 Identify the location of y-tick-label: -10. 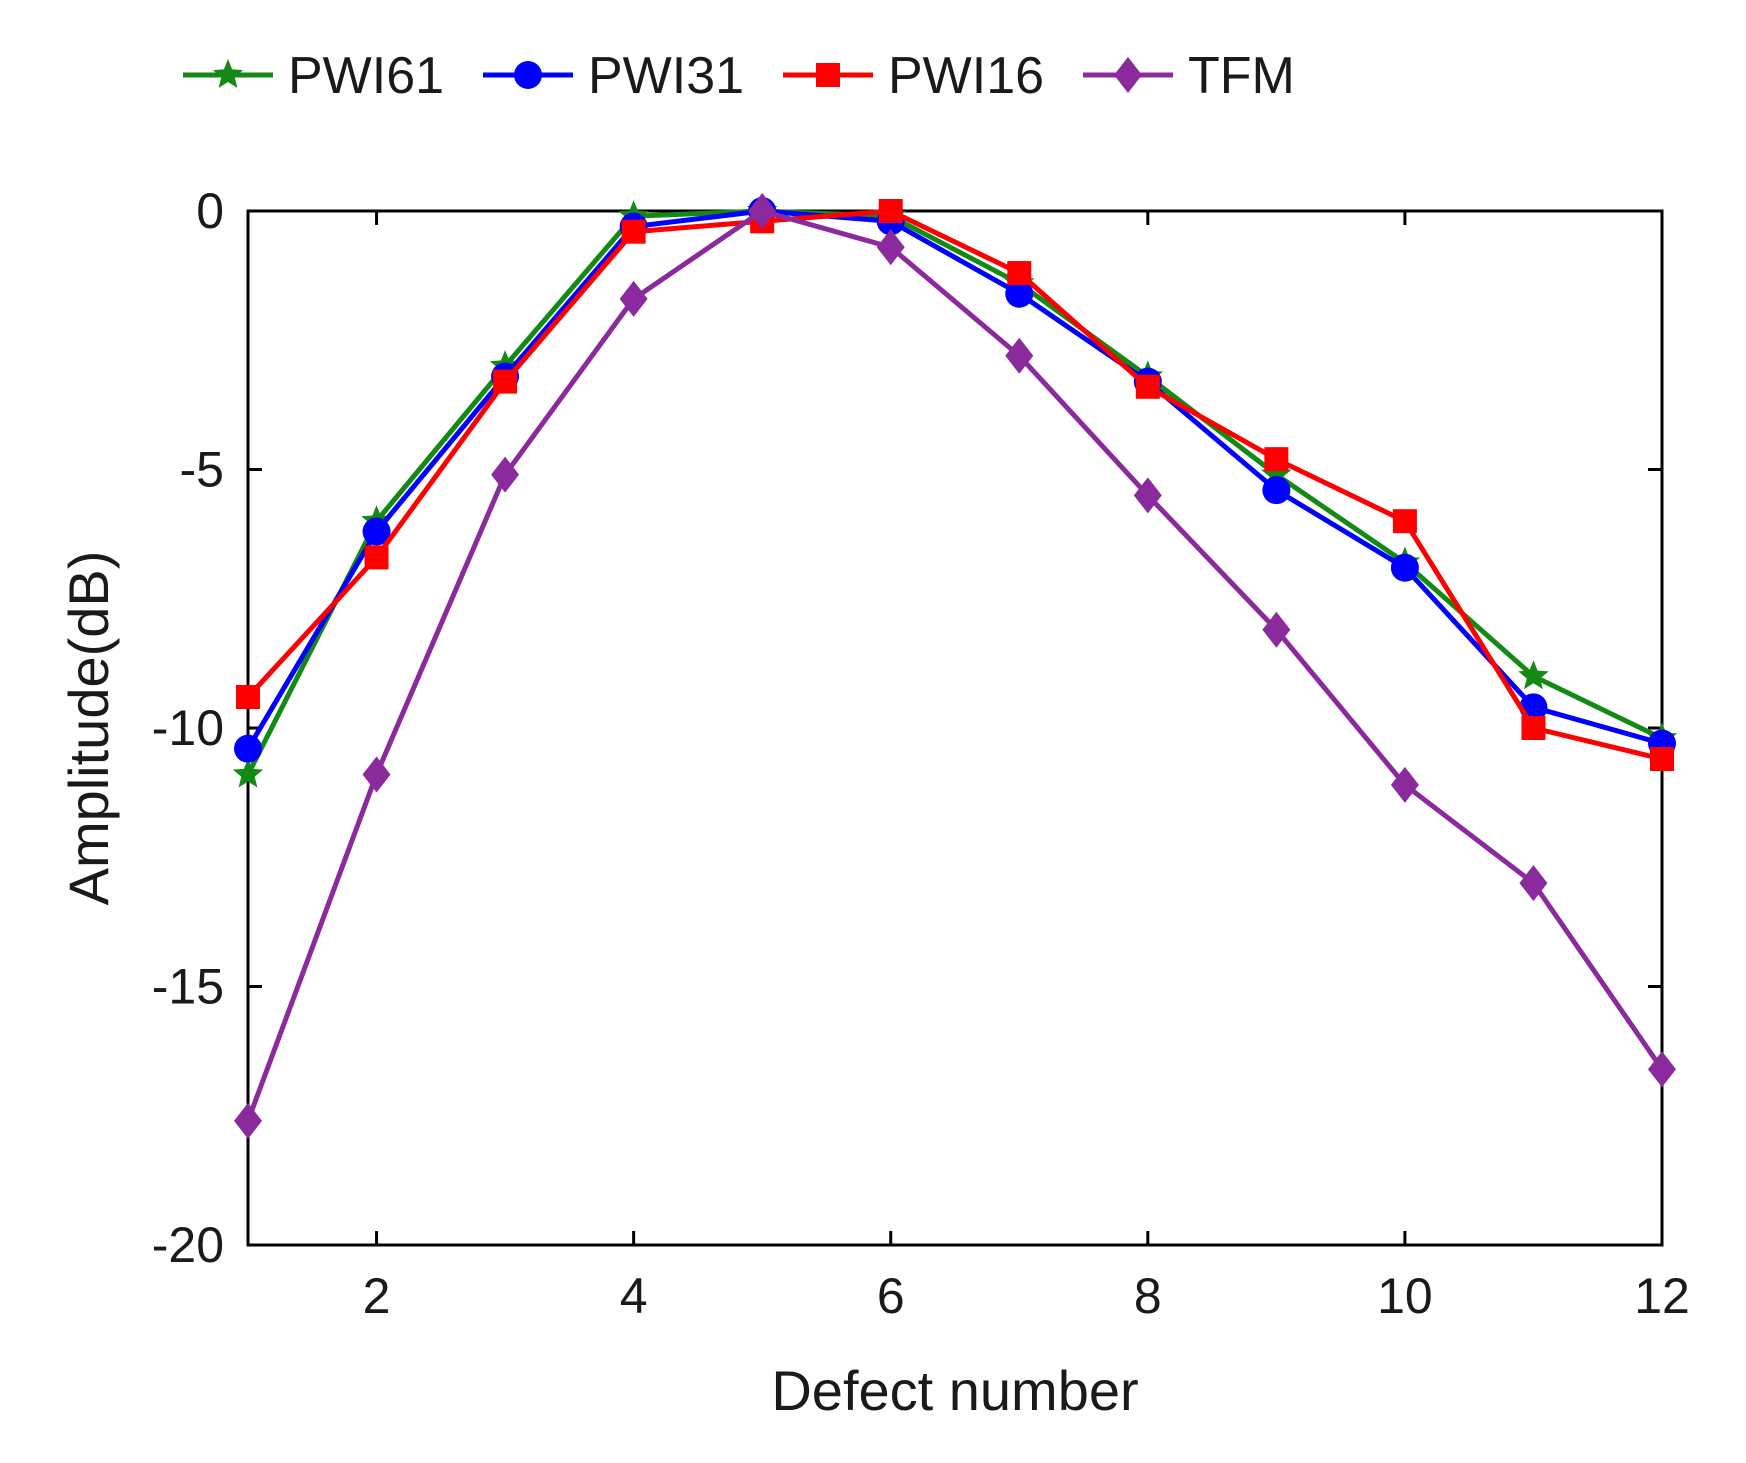
(188, 728).